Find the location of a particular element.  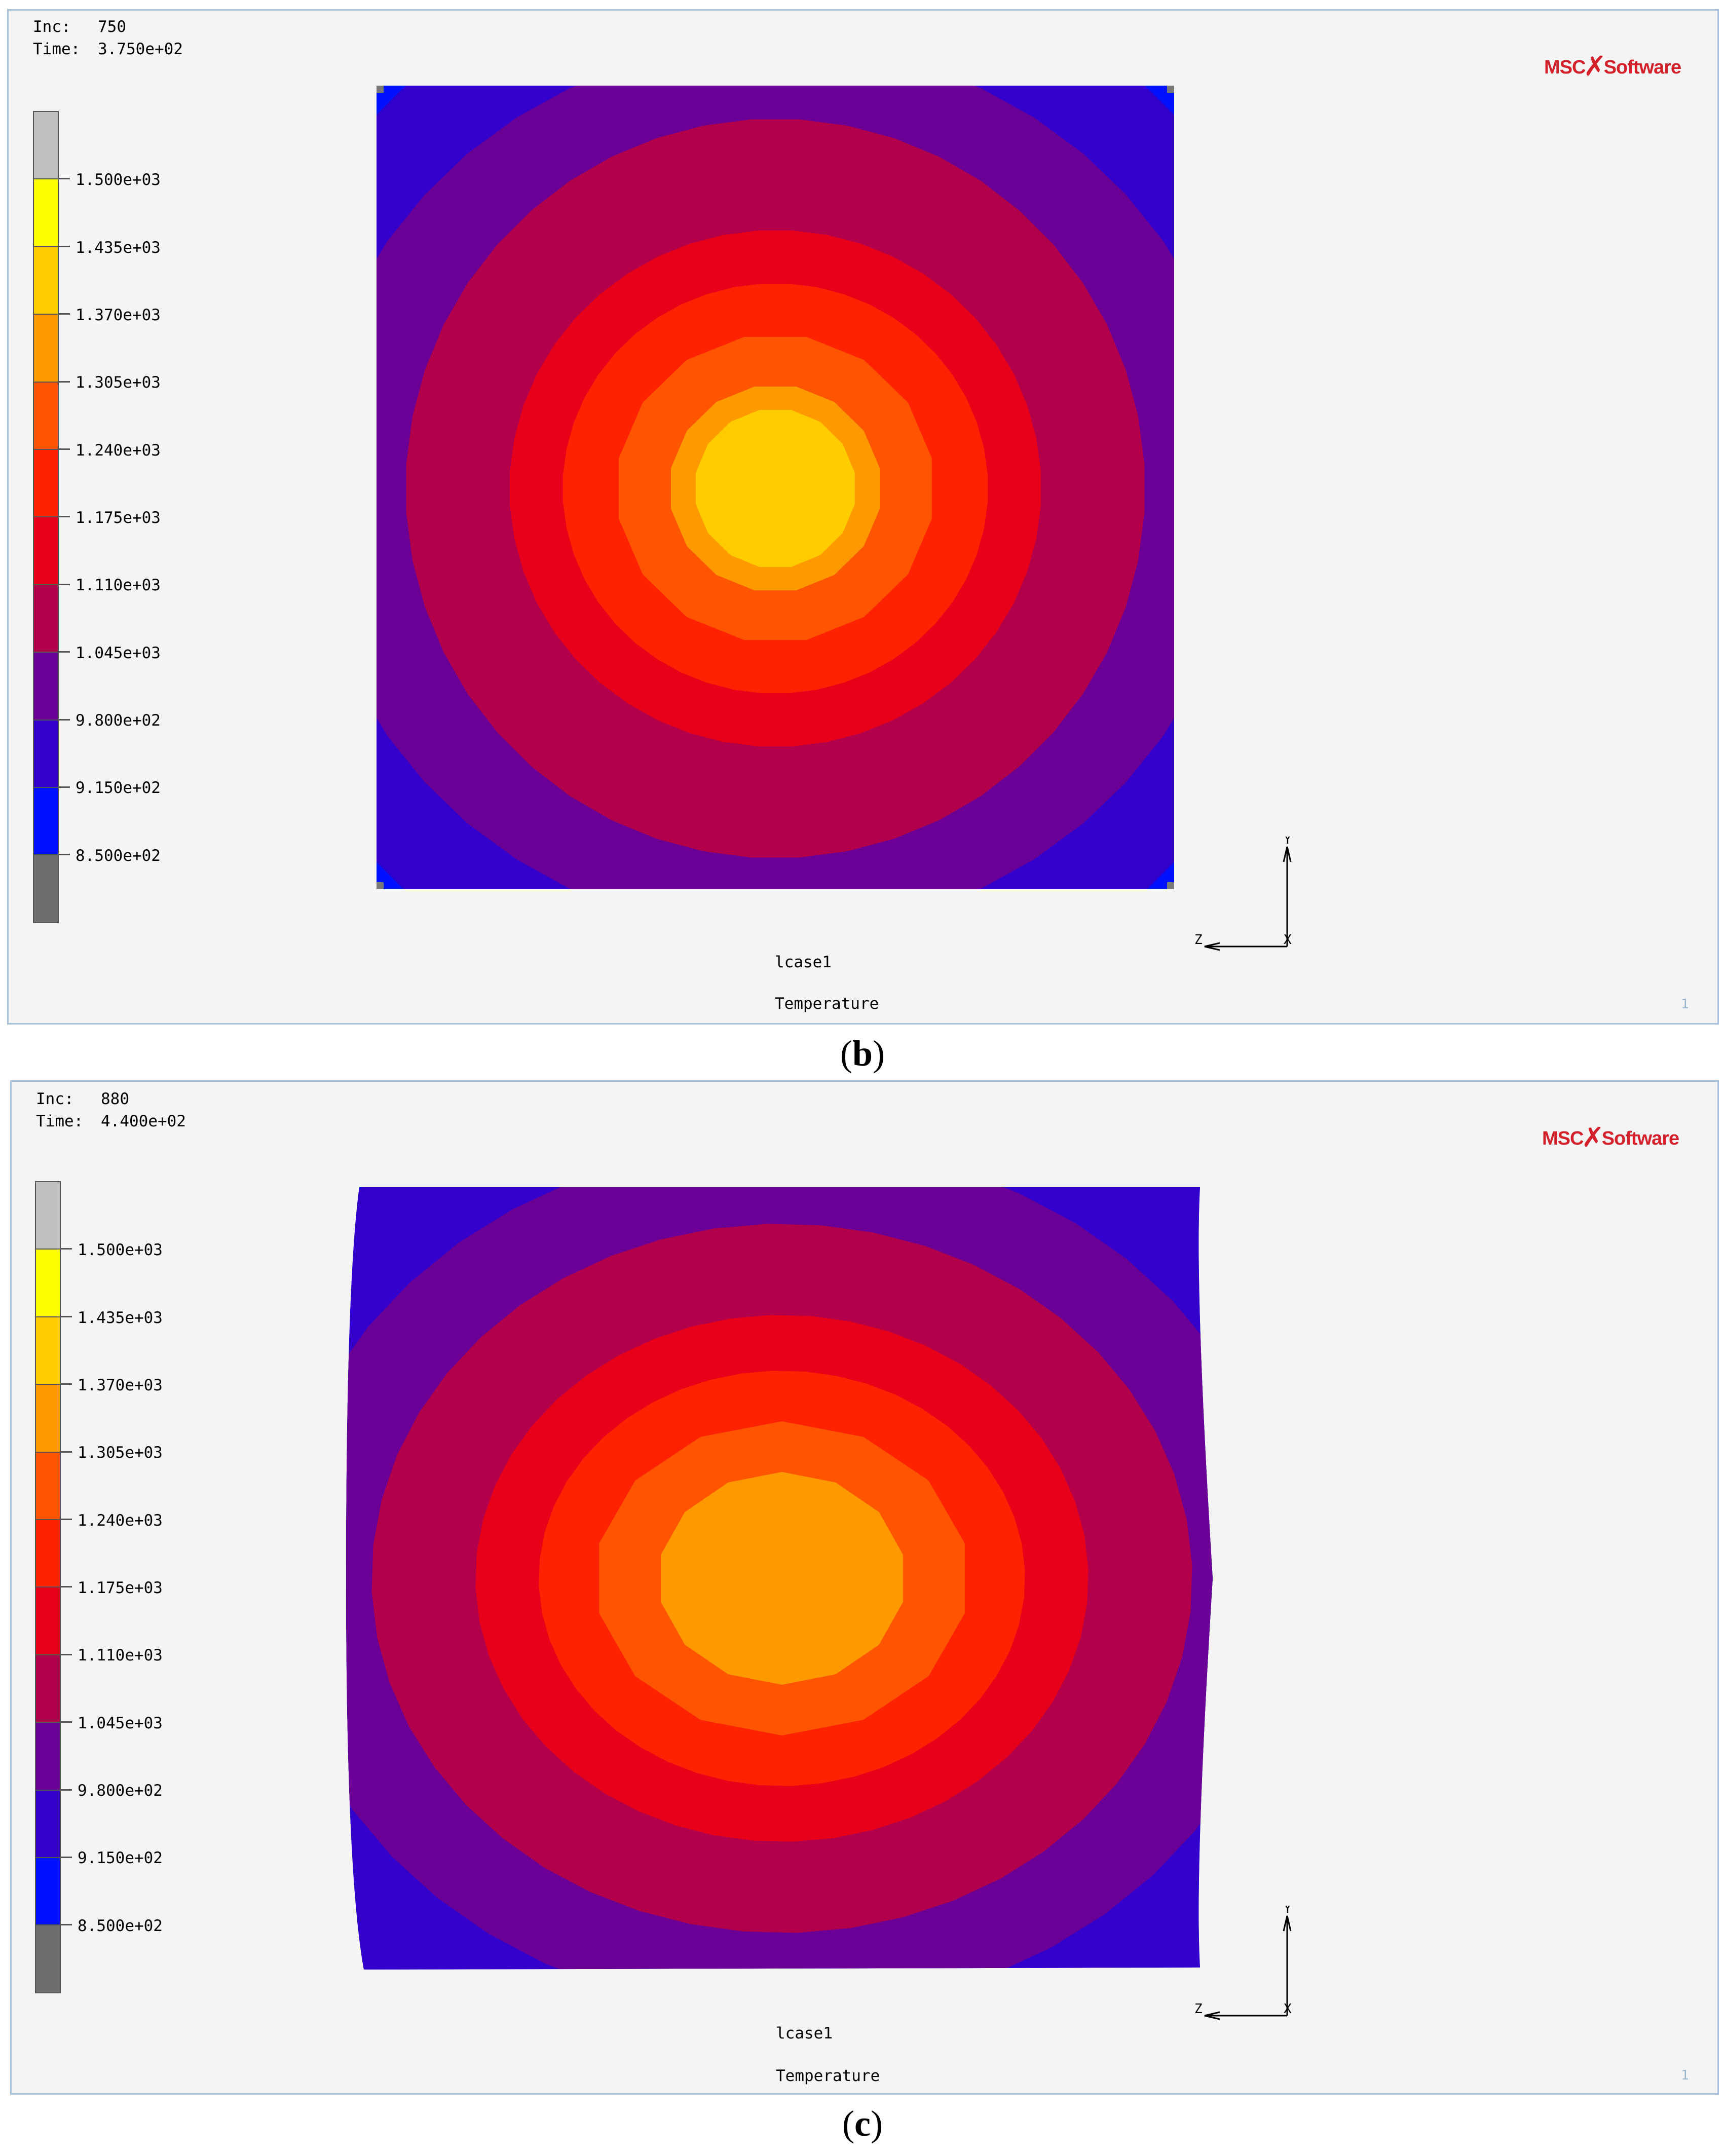

legend-label: 9.800e+02 is located at coordinates (121, 1791).